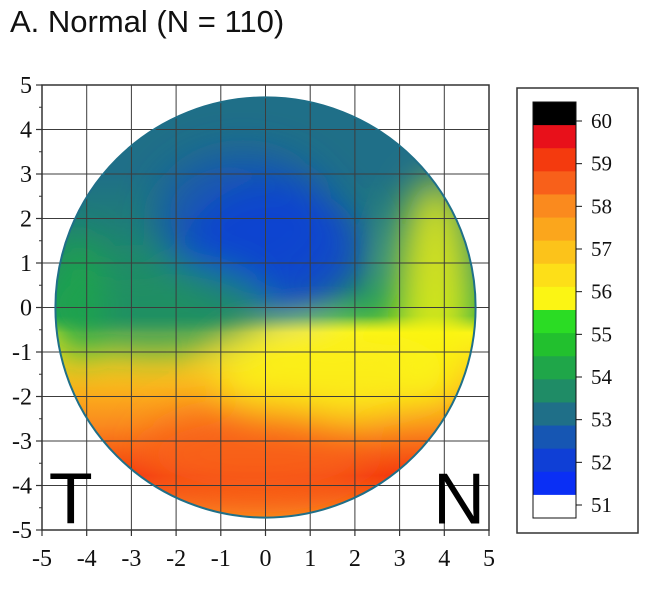  I want to click on y-tick-label: -1, so click(22, 353).